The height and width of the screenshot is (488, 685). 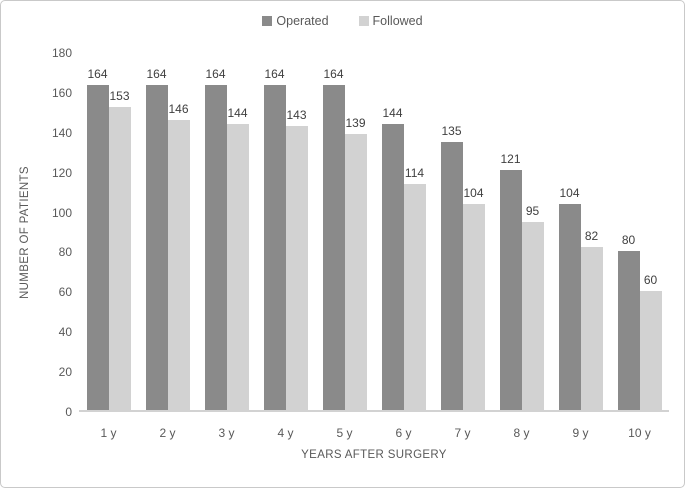 I want to click on bar-value-label: 143, so click(x=296, y=115).